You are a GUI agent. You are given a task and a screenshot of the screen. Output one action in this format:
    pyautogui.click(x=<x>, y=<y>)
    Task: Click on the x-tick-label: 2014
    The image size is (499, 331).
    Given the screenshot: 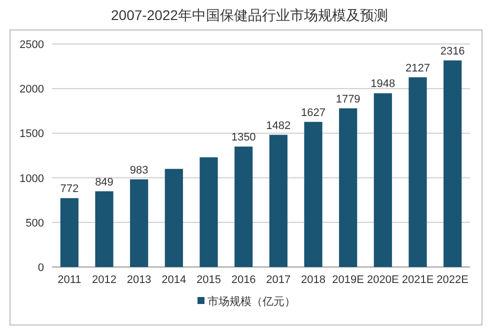 What is the action you would take?
    pyautogui.click(x=174, y=280)
    